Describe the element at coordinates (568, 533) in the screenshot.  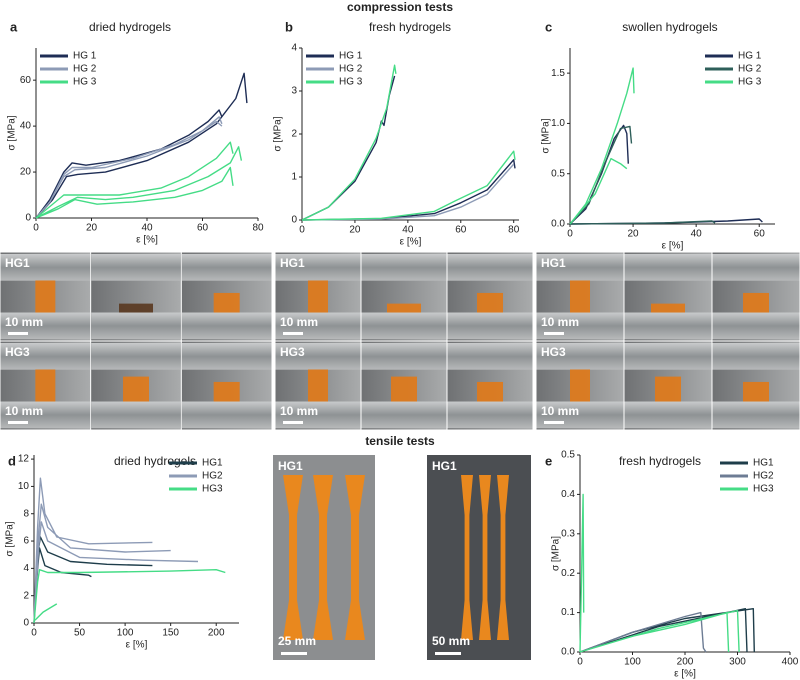
I see `y-tick-label: 0.3` at that location.